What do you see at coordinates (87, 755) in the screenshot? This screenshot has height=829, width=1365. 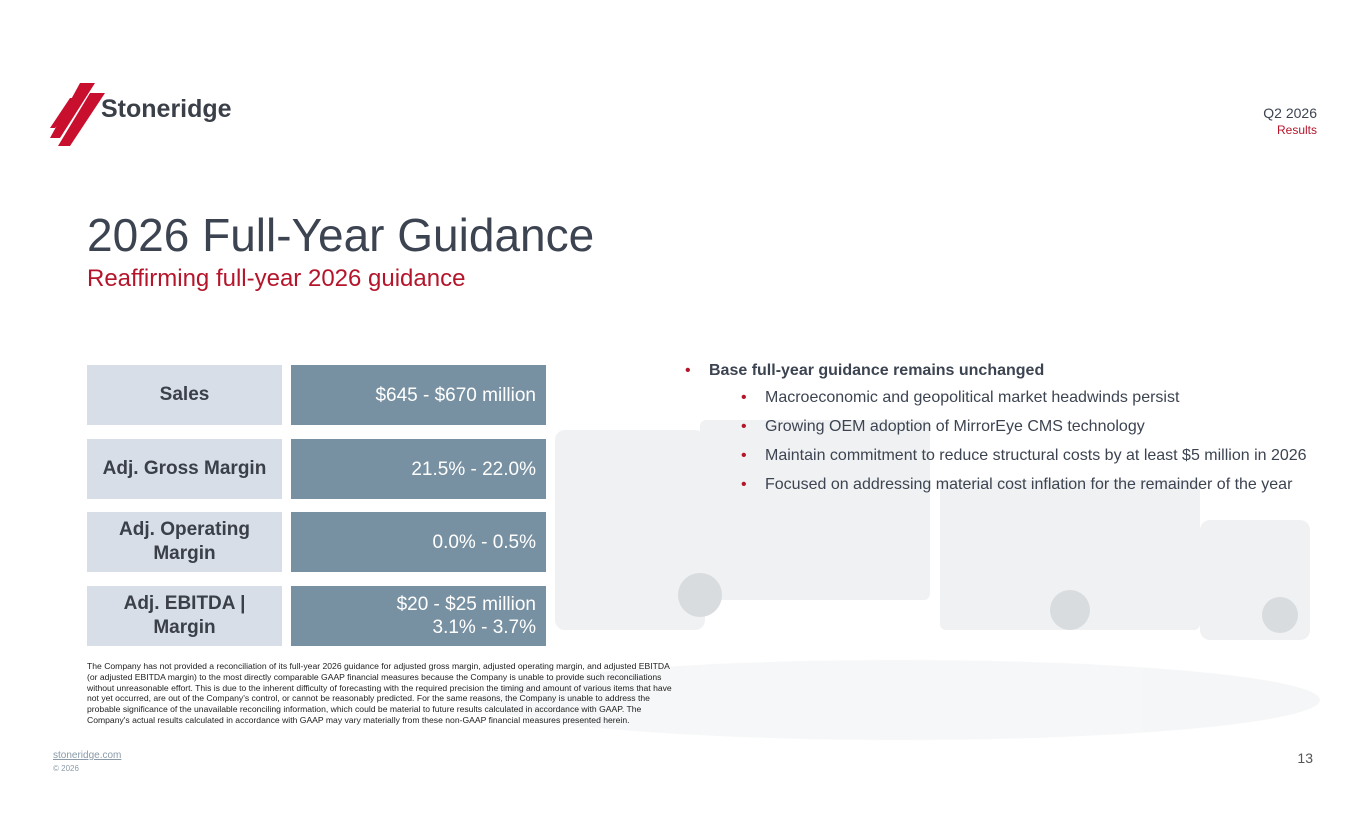 I see `footer-link: stoneridge.com` at bounding box center [87, 755].